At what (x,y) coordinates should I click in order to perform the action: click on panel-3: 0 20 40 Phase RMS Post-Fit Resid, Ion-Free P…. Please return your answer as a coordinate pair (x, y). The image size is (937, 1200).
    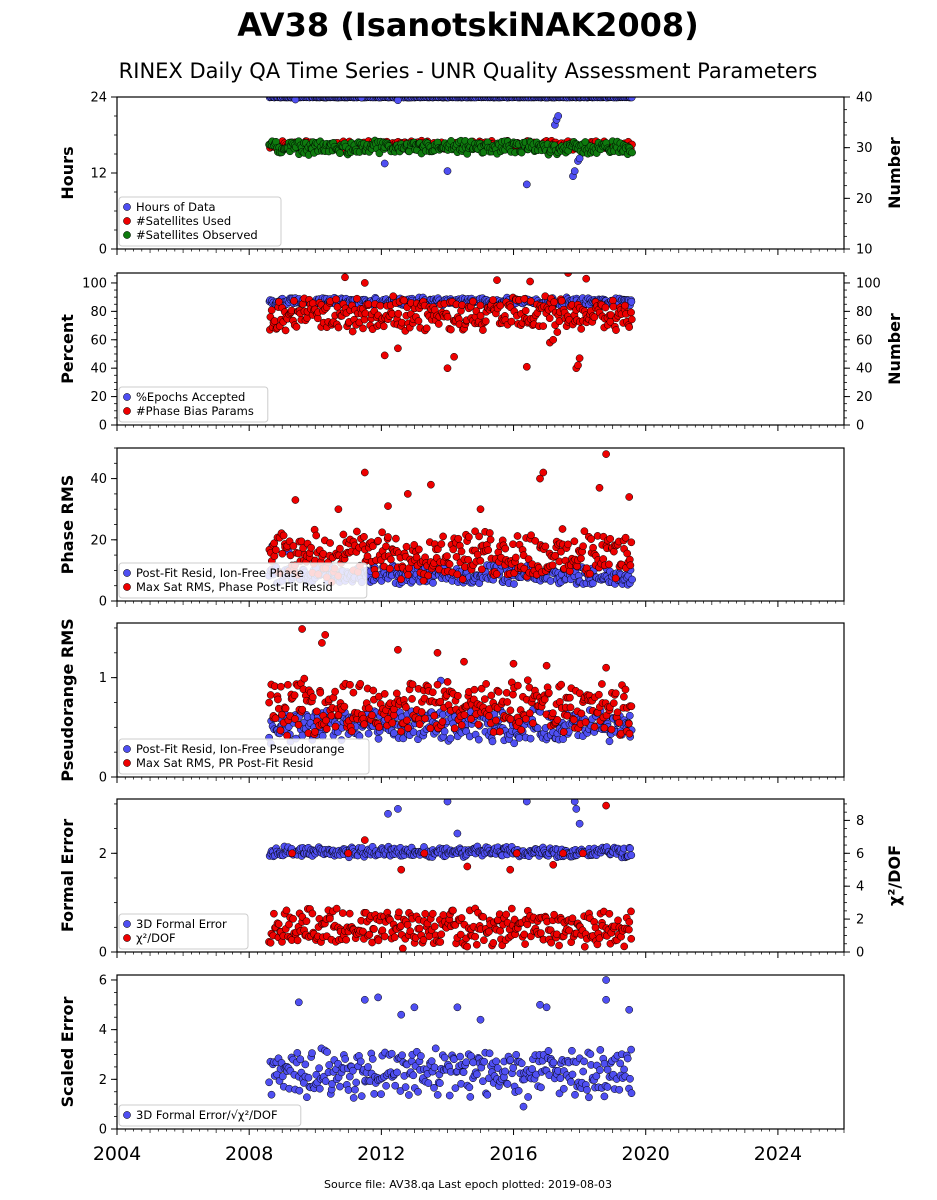
    Looking at the image, I should click on (451, 528).